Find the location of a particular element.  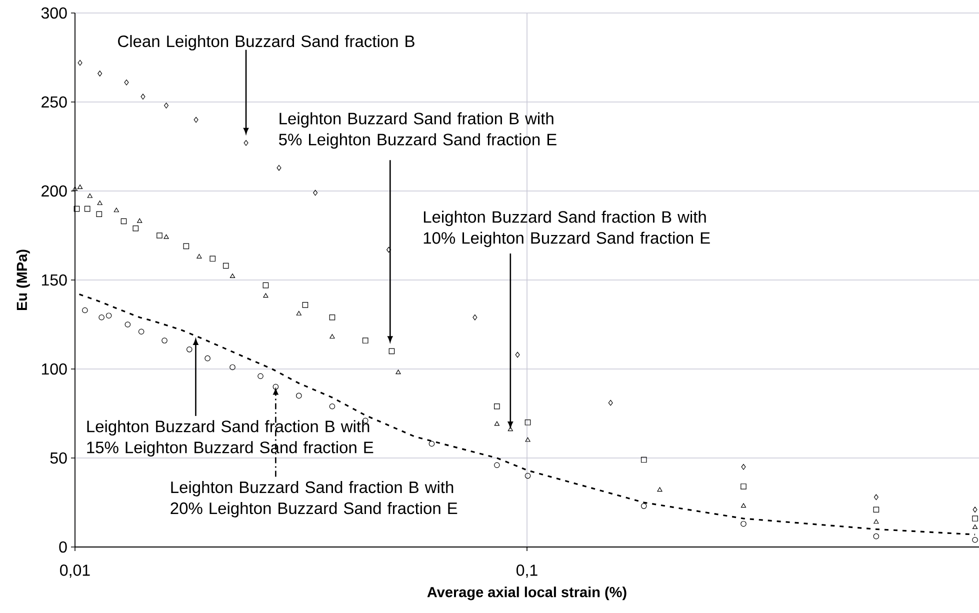

x-tick-label: 0,1 is located at coordinates (527, 571).